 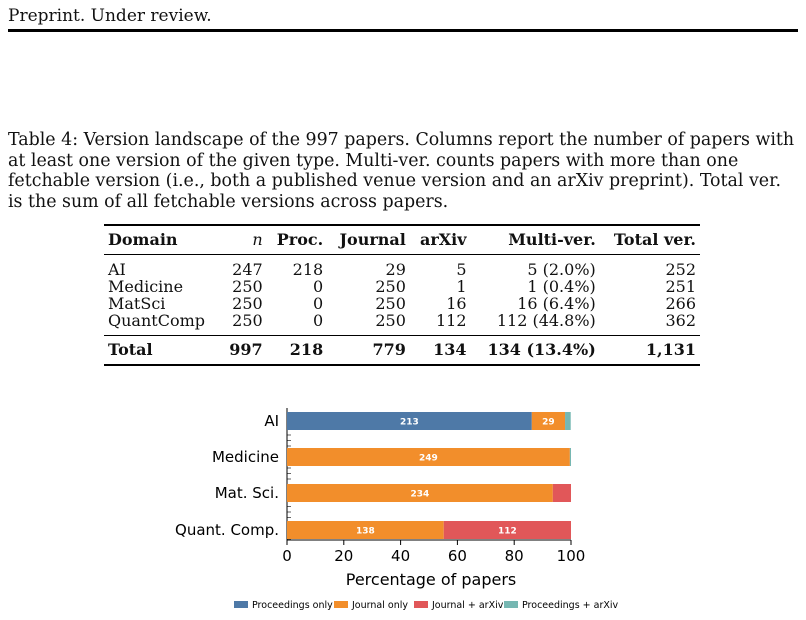 What do you see at coordinates (552, 239) in the screenshot?
I see `col-header-multiver: Multi-ver.` at bounding box center [552, 239].